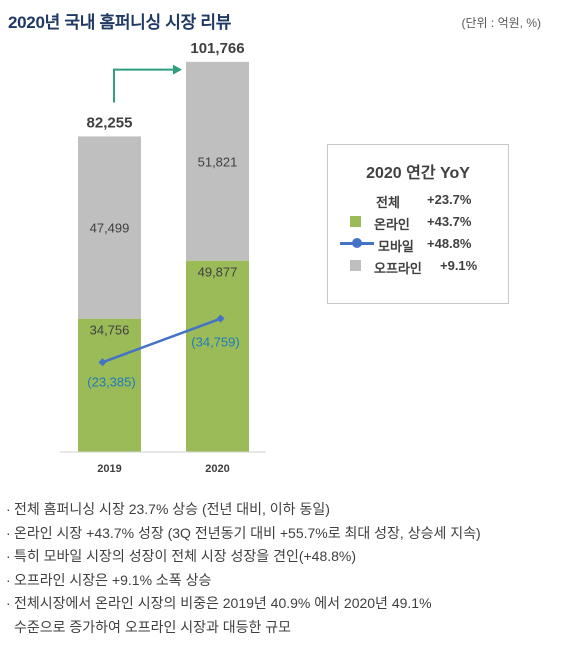 The image size is (573, 662). I want to click on bar-offline-2020, so click(217, 161).